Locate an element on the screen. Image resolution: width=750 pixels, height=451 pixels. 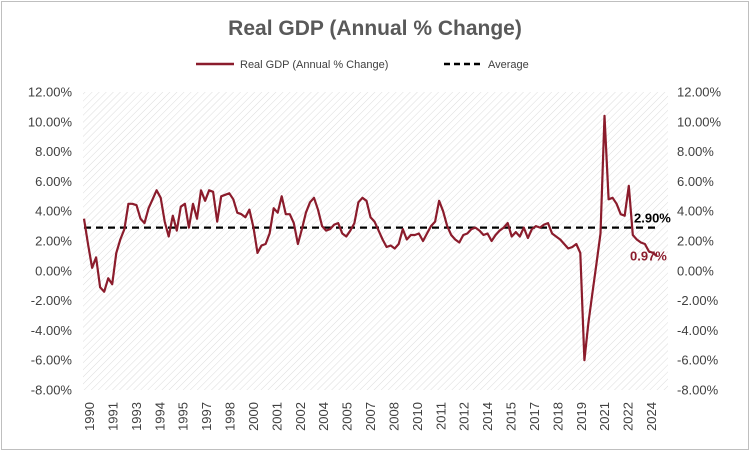
x-tick-label: 2015 is located at coordinates (511, 416).